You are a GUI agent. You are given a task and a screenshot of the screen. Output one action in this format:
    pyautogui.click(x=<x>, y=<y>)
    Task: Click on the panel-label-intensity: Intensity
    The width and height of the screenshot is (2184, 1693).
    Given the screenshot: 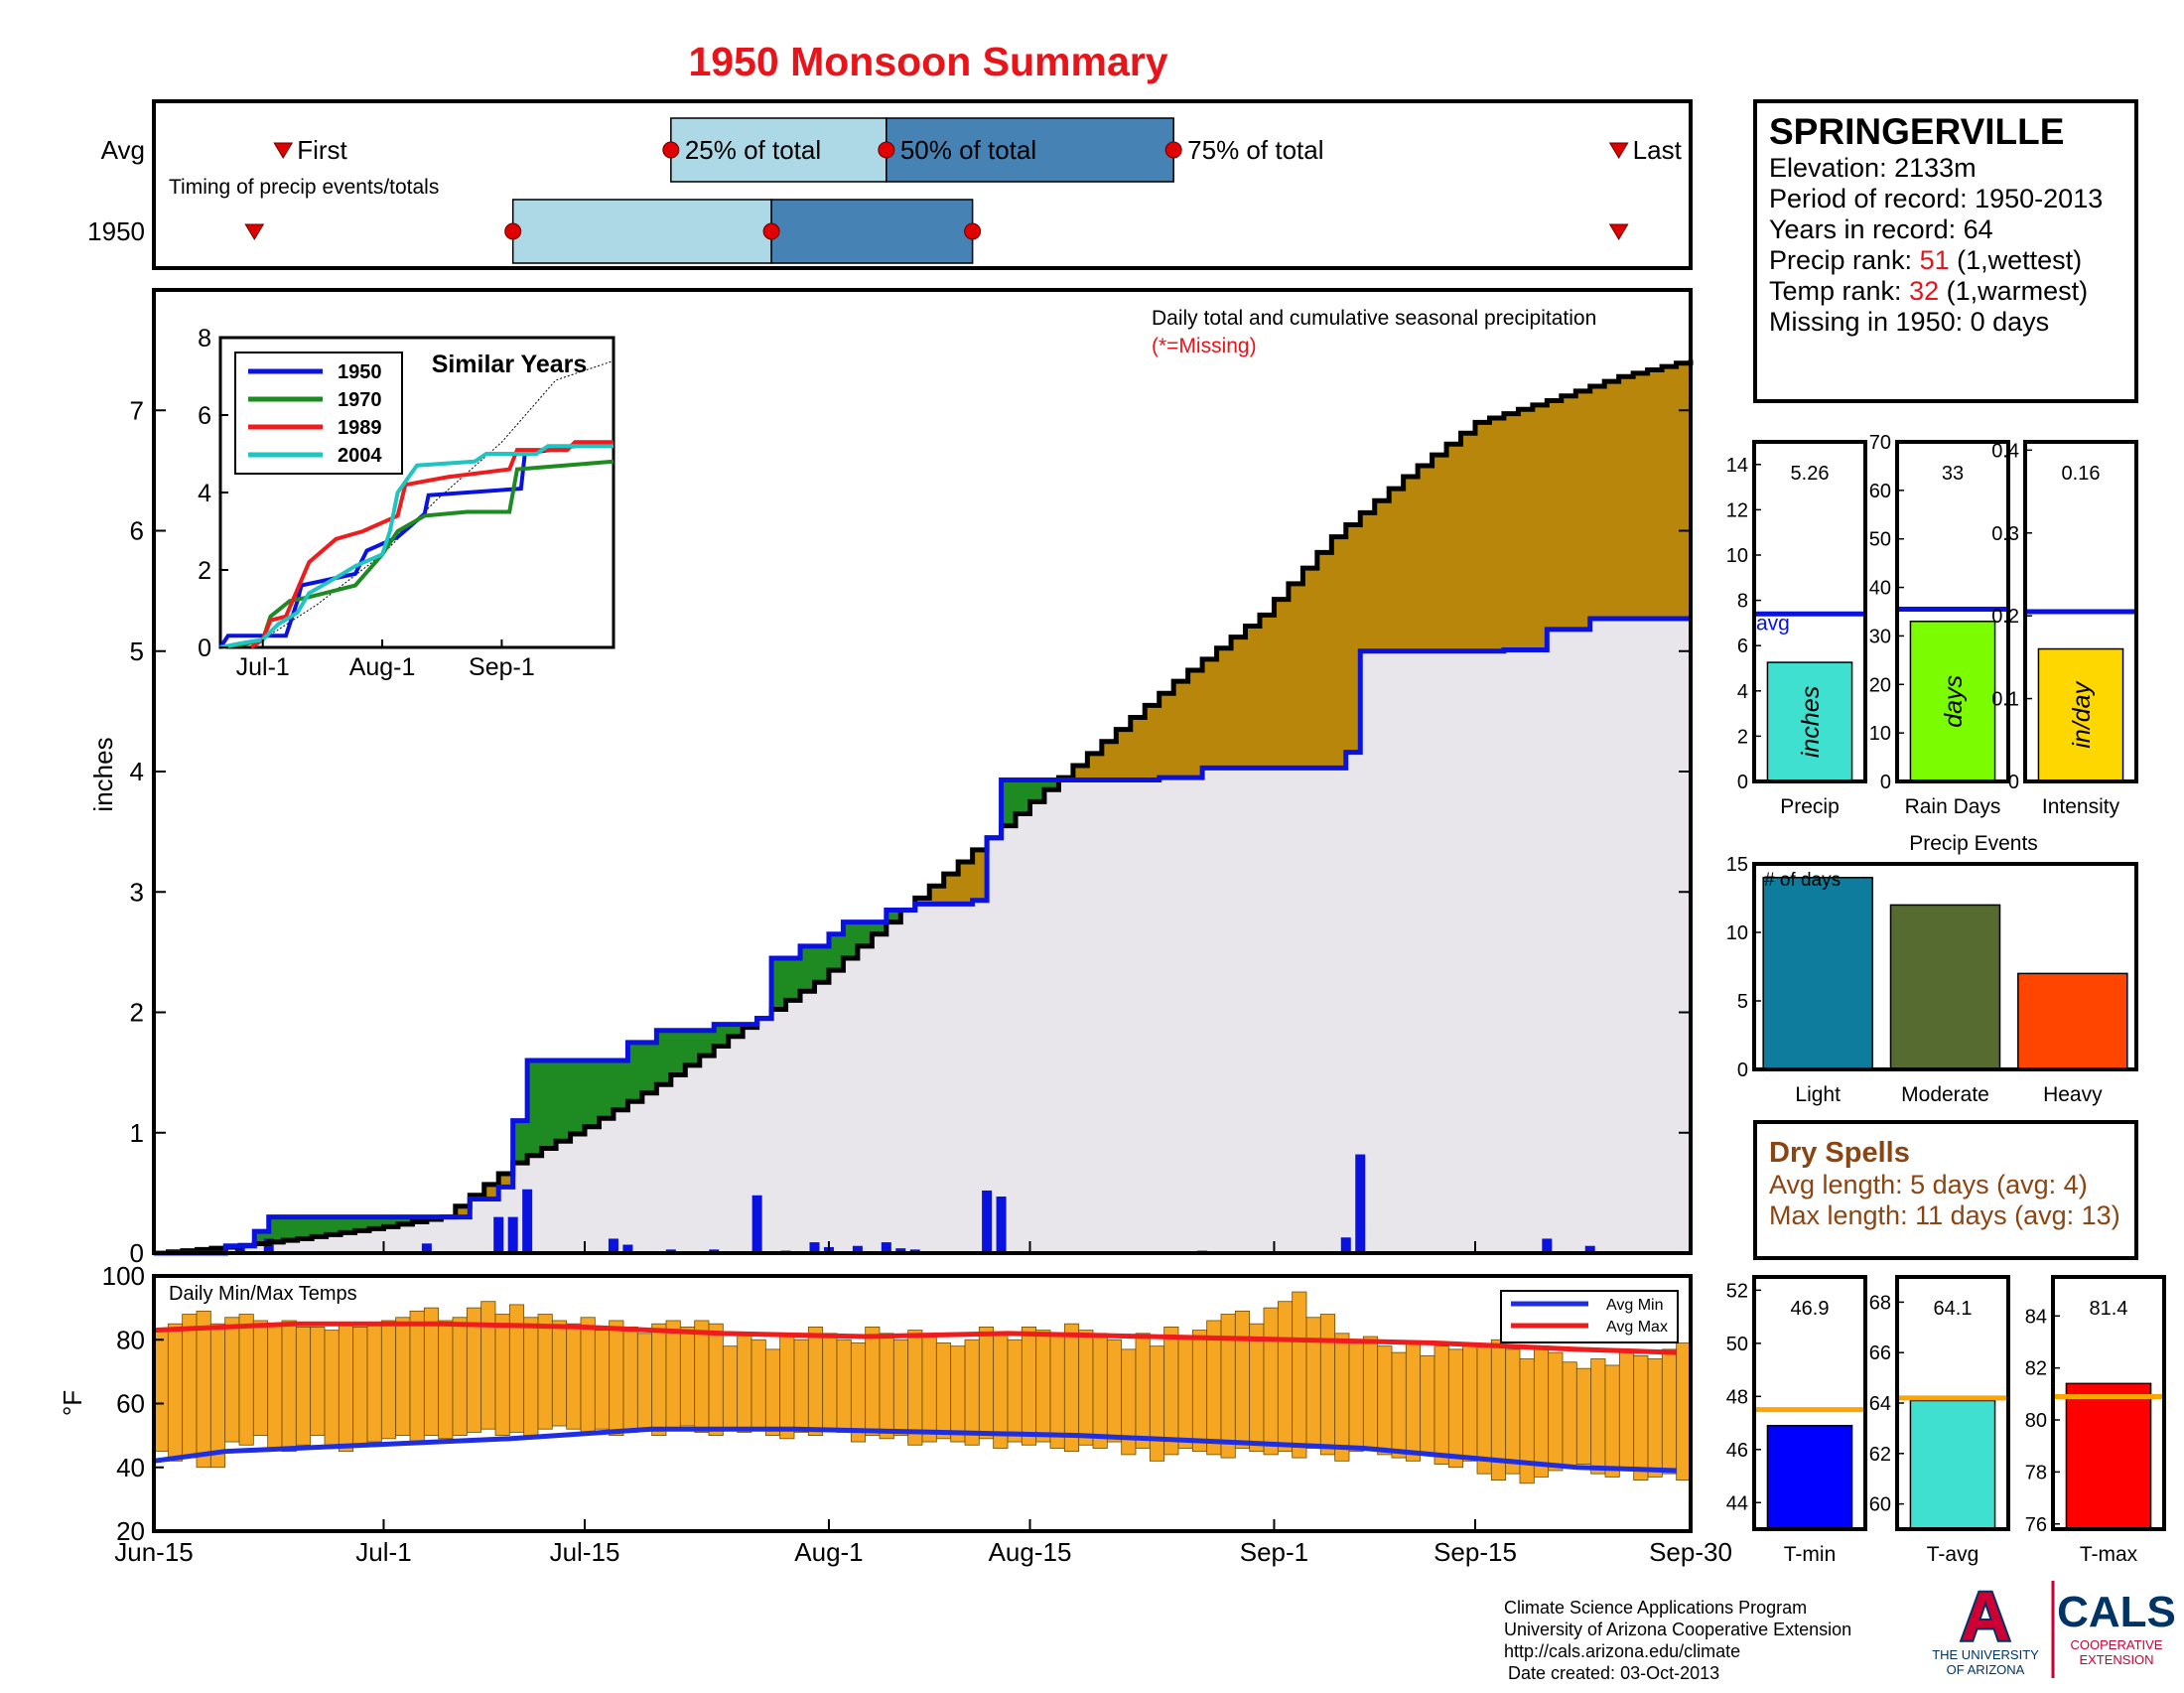 What is the action you would take?
    pyautogui.click(x=2081, y=806)
    